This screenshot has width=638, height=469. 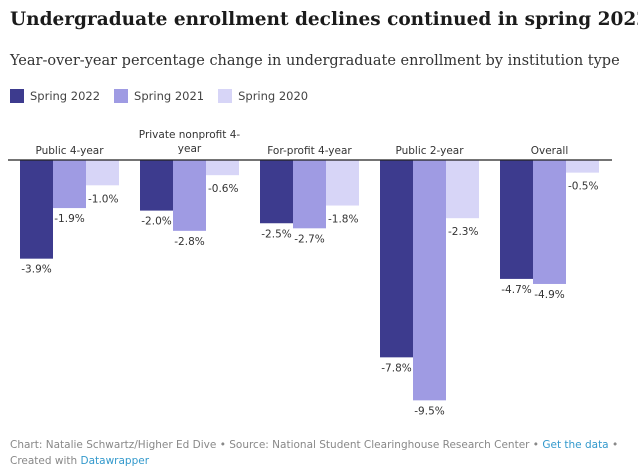 I want to click on data-label: -9.5%, so click(x=429, y=411).